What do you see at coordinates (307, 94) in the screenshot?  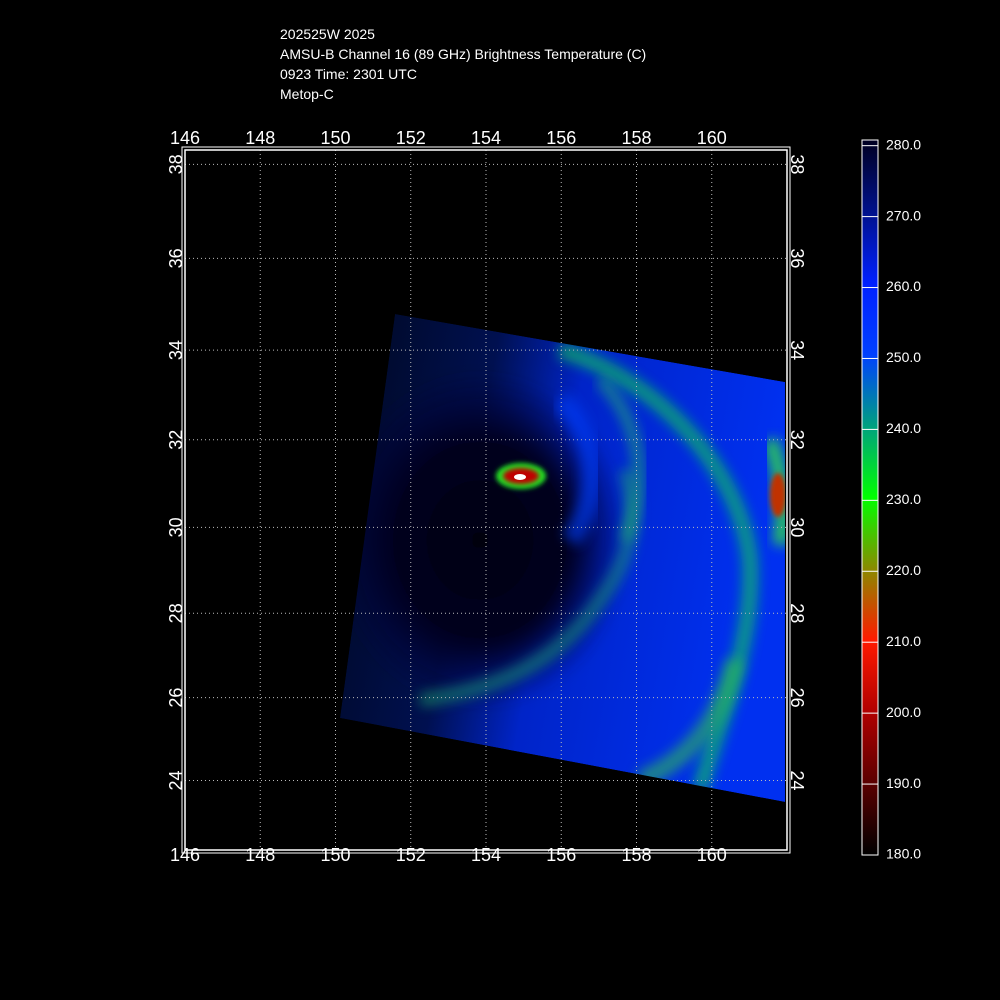 I see `title-line: Metop-C` at bounding box center [307, 94].